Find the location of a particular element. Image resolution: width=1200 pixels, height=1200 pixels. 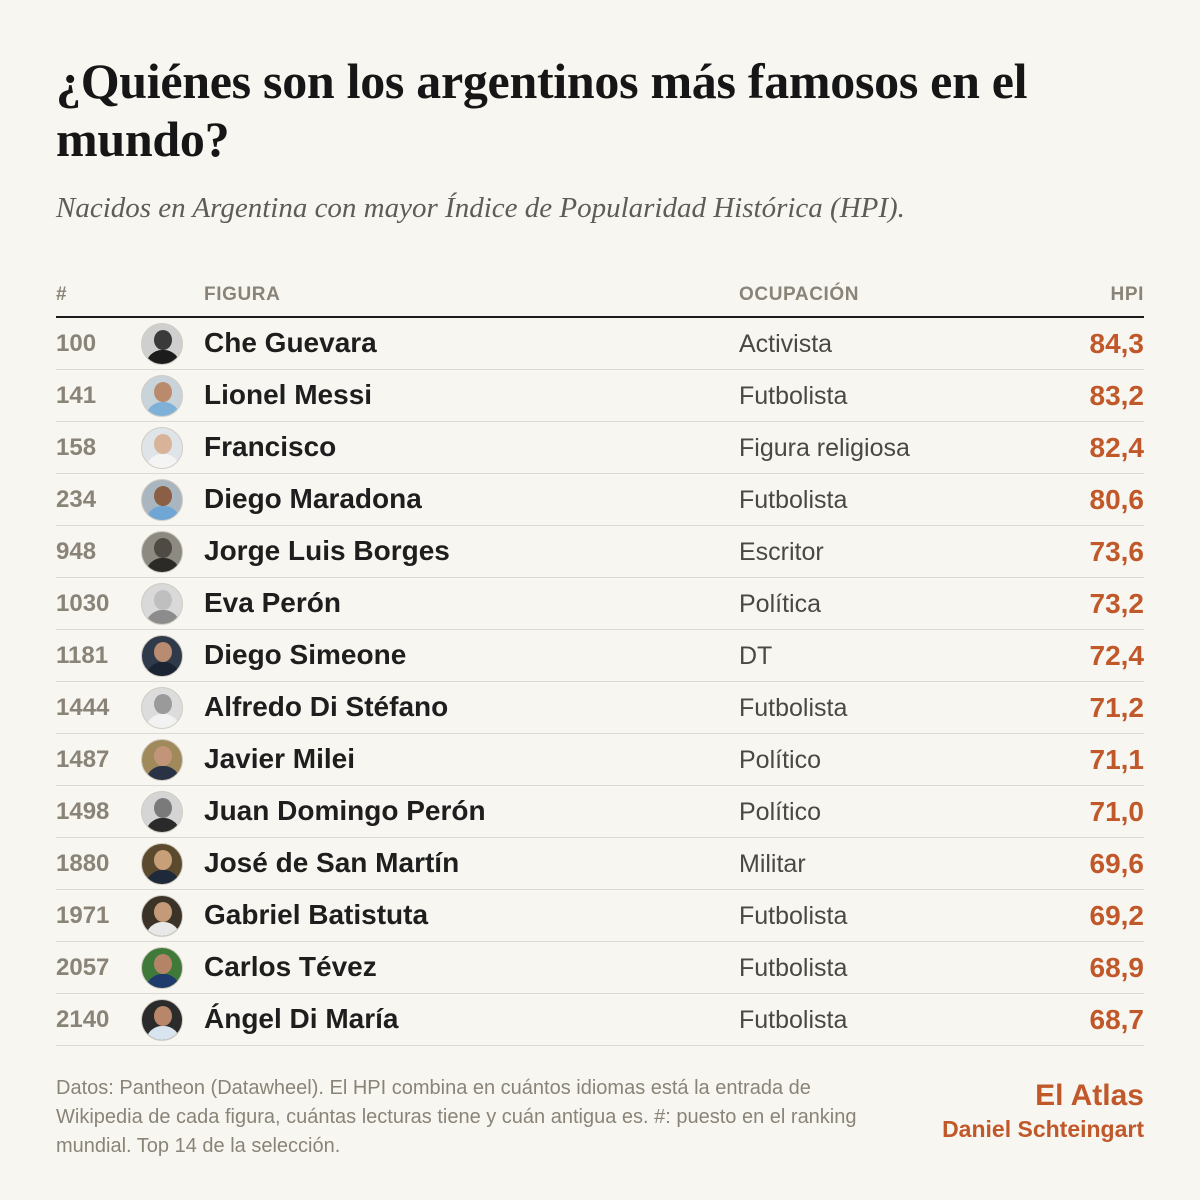

brand-block: El Atlas Daniel Schteingart is located at coordinates (1043, 1111).